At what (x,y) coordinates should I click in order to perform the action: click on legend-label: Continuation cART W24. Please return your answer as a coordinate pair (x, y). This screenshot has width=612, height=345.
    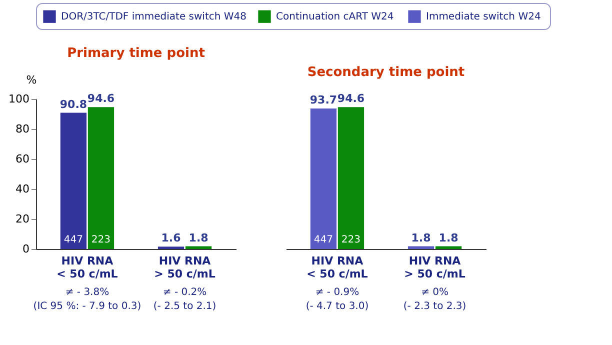
    Looking at the image, I should click on (335, 17).